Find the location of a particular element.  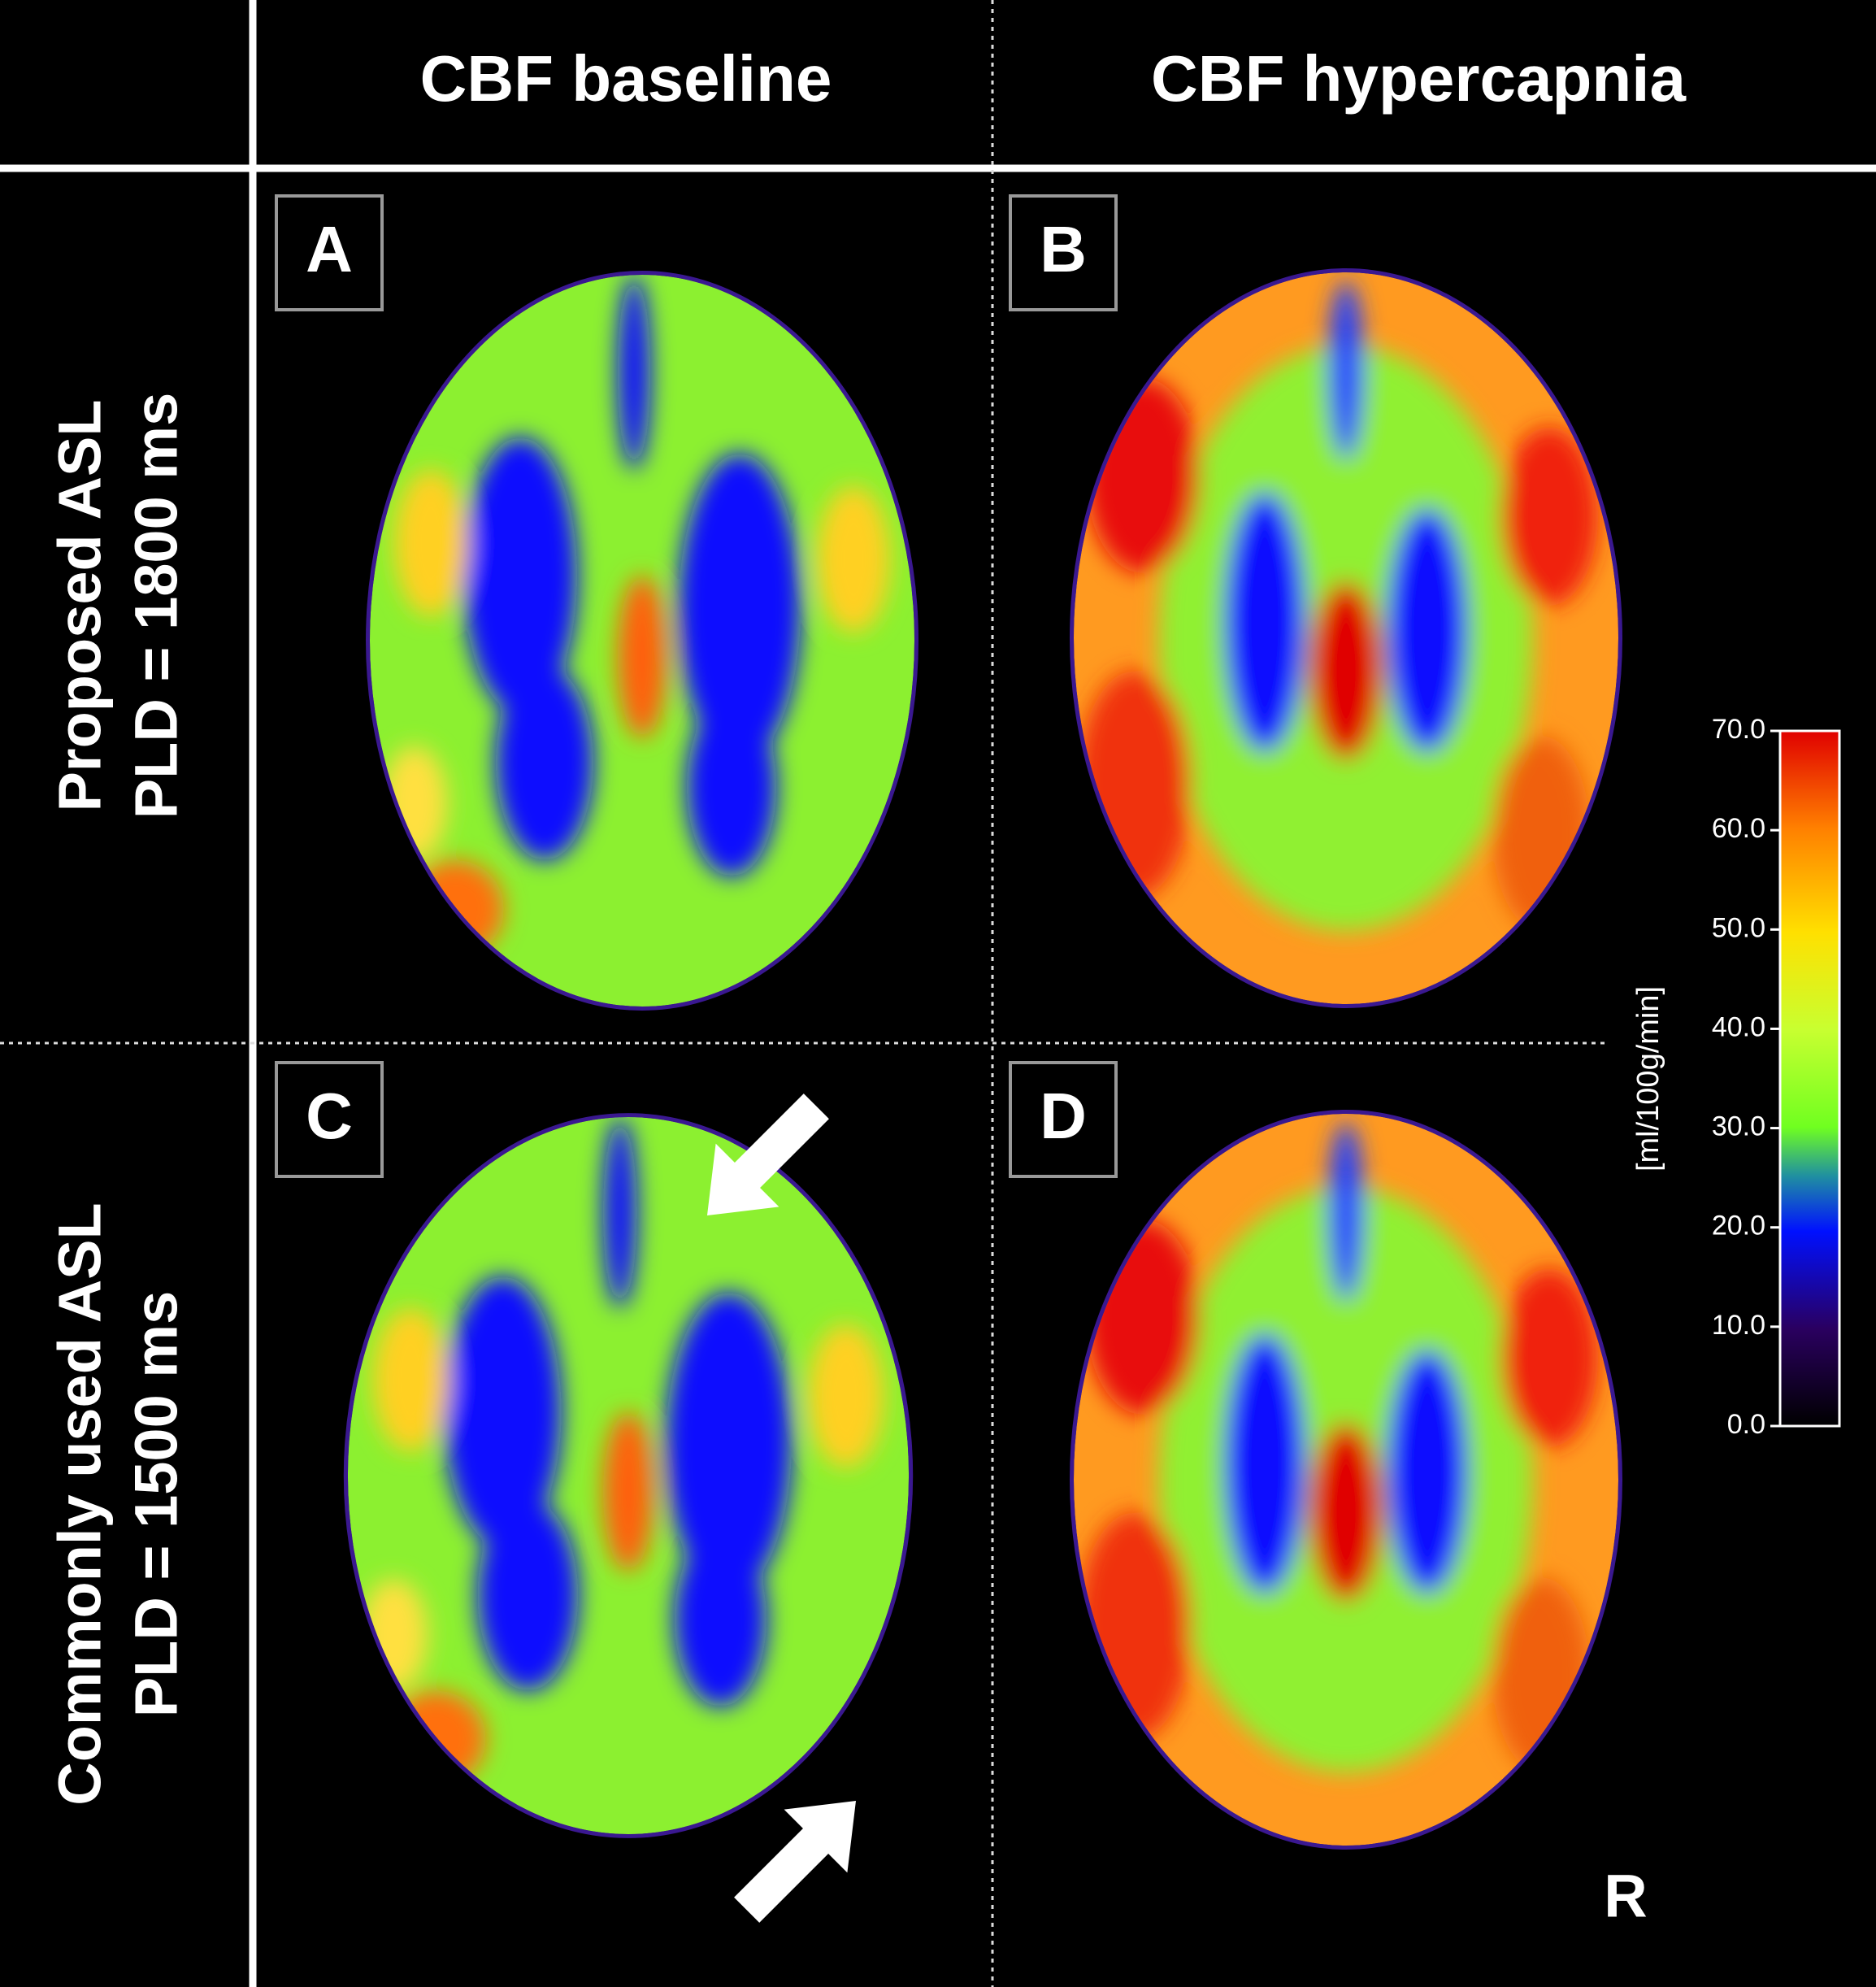

row-label: Commonly used ASL is located at coordinates (80, 1503).